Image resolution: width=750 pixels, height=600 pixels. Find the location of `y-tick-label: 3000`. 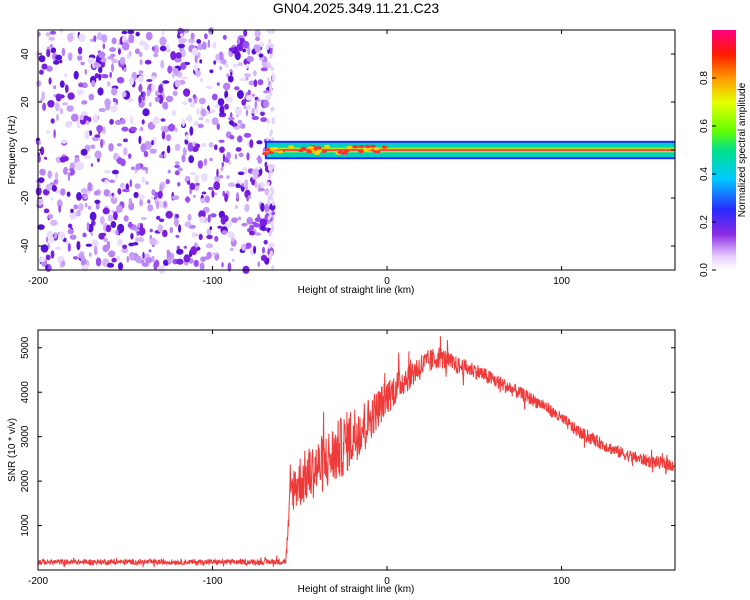

y-tick-label: 3000 is located at coordinates (25, 436).